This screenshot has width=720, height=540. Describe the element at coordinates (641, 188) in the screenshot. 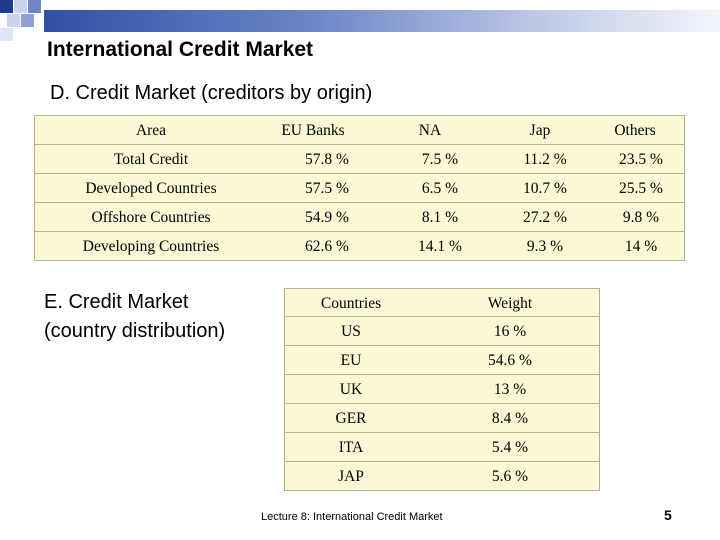

I see `cell-others: 25.5 %` at that location.